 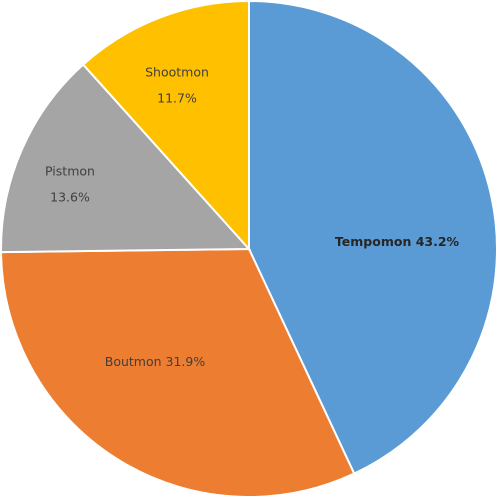 What do you see at coordinates (133, 361) in the screenshot?
I see `slice-name: Boutmon` at bounding box center [133, 361].